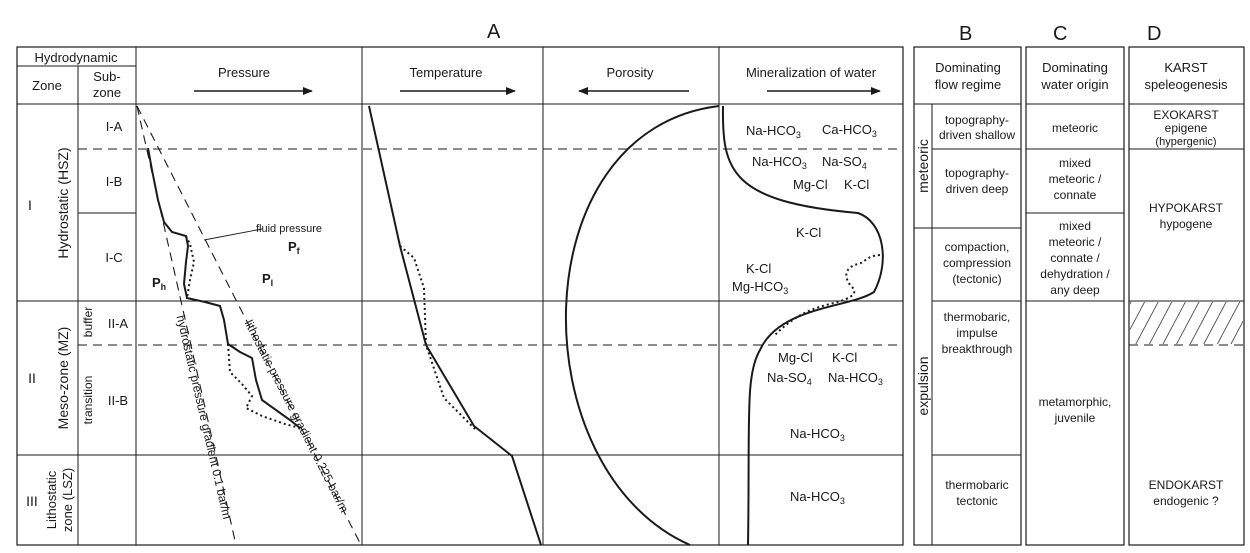 The width and height of the screenshot is (1250, 553). What do you see at coordinates (1186, 208) in the screenshot?
I see `karst-hypo-line1: HYPOKARST` at bounding box center [1186, 208].